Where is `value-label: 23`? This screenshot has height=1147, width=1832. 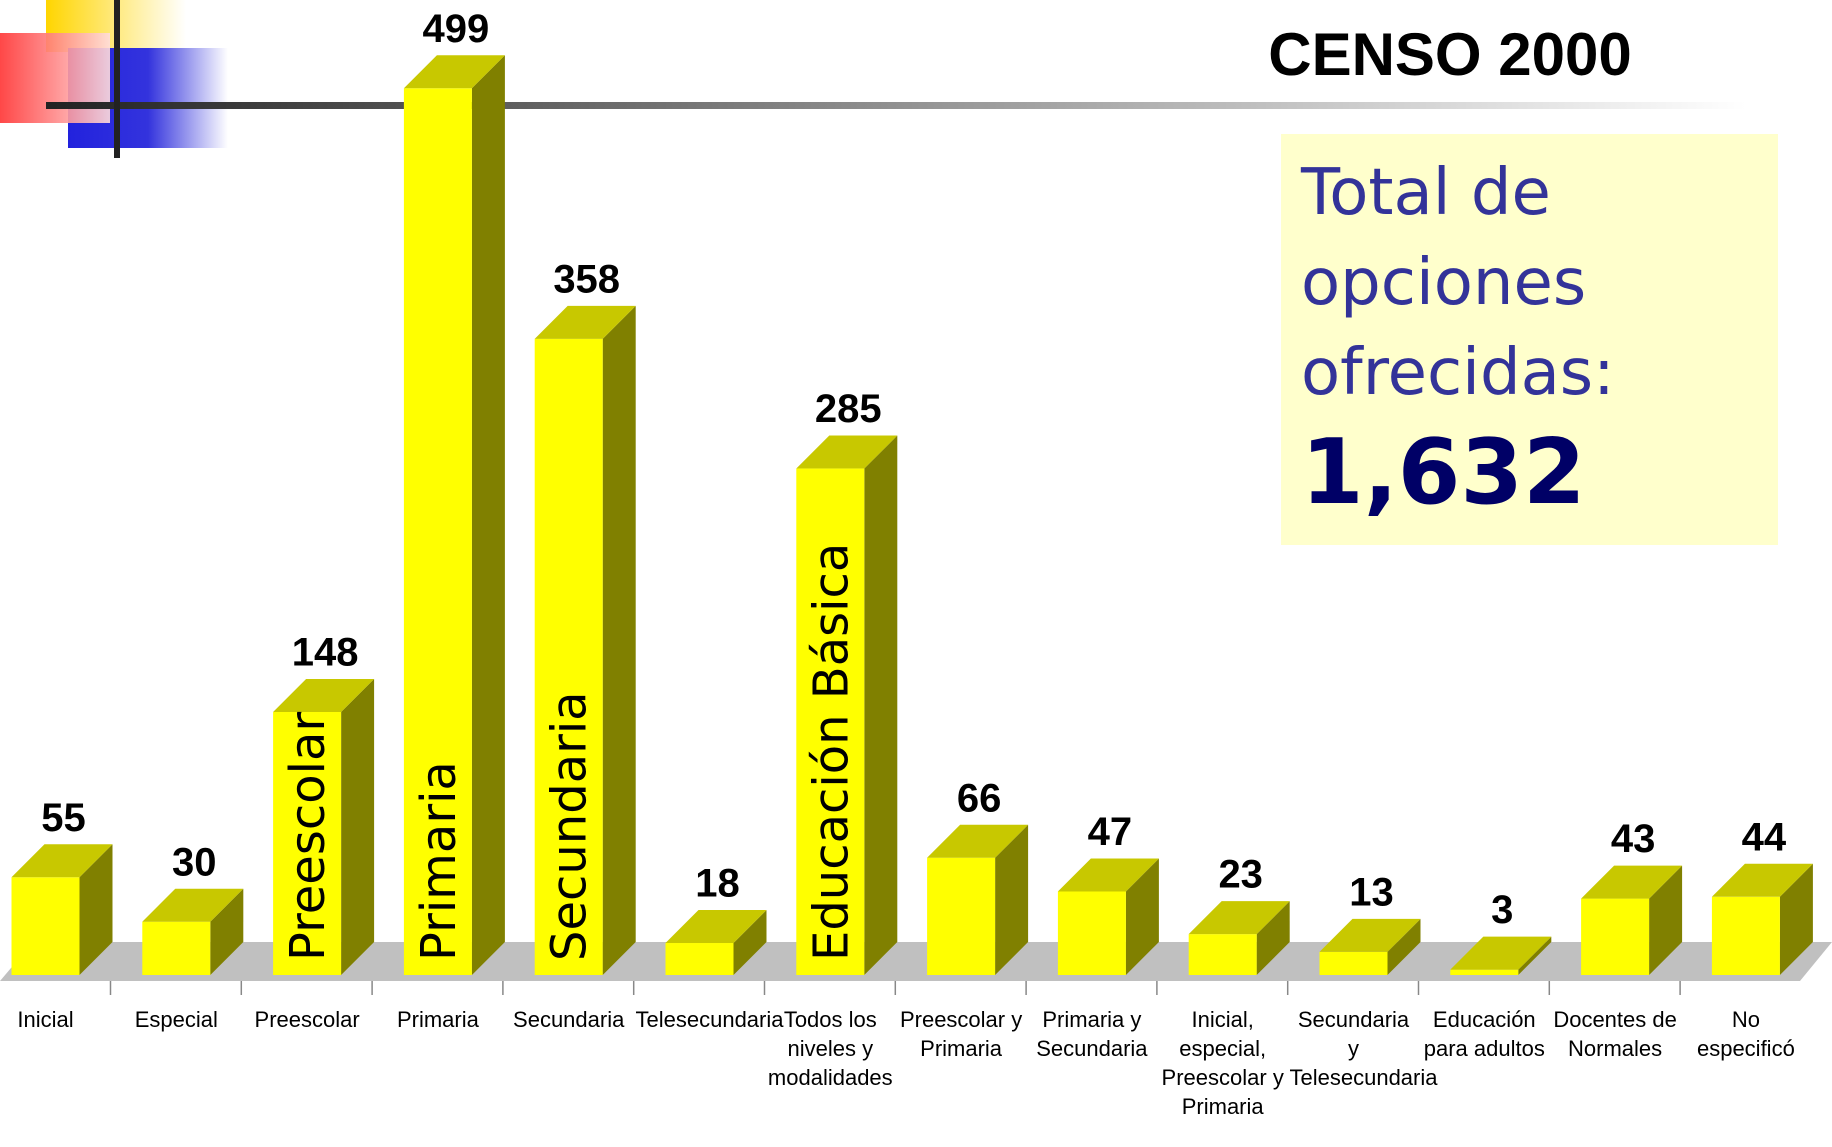 value-label: 23 is located at coordinates (1240, 875).